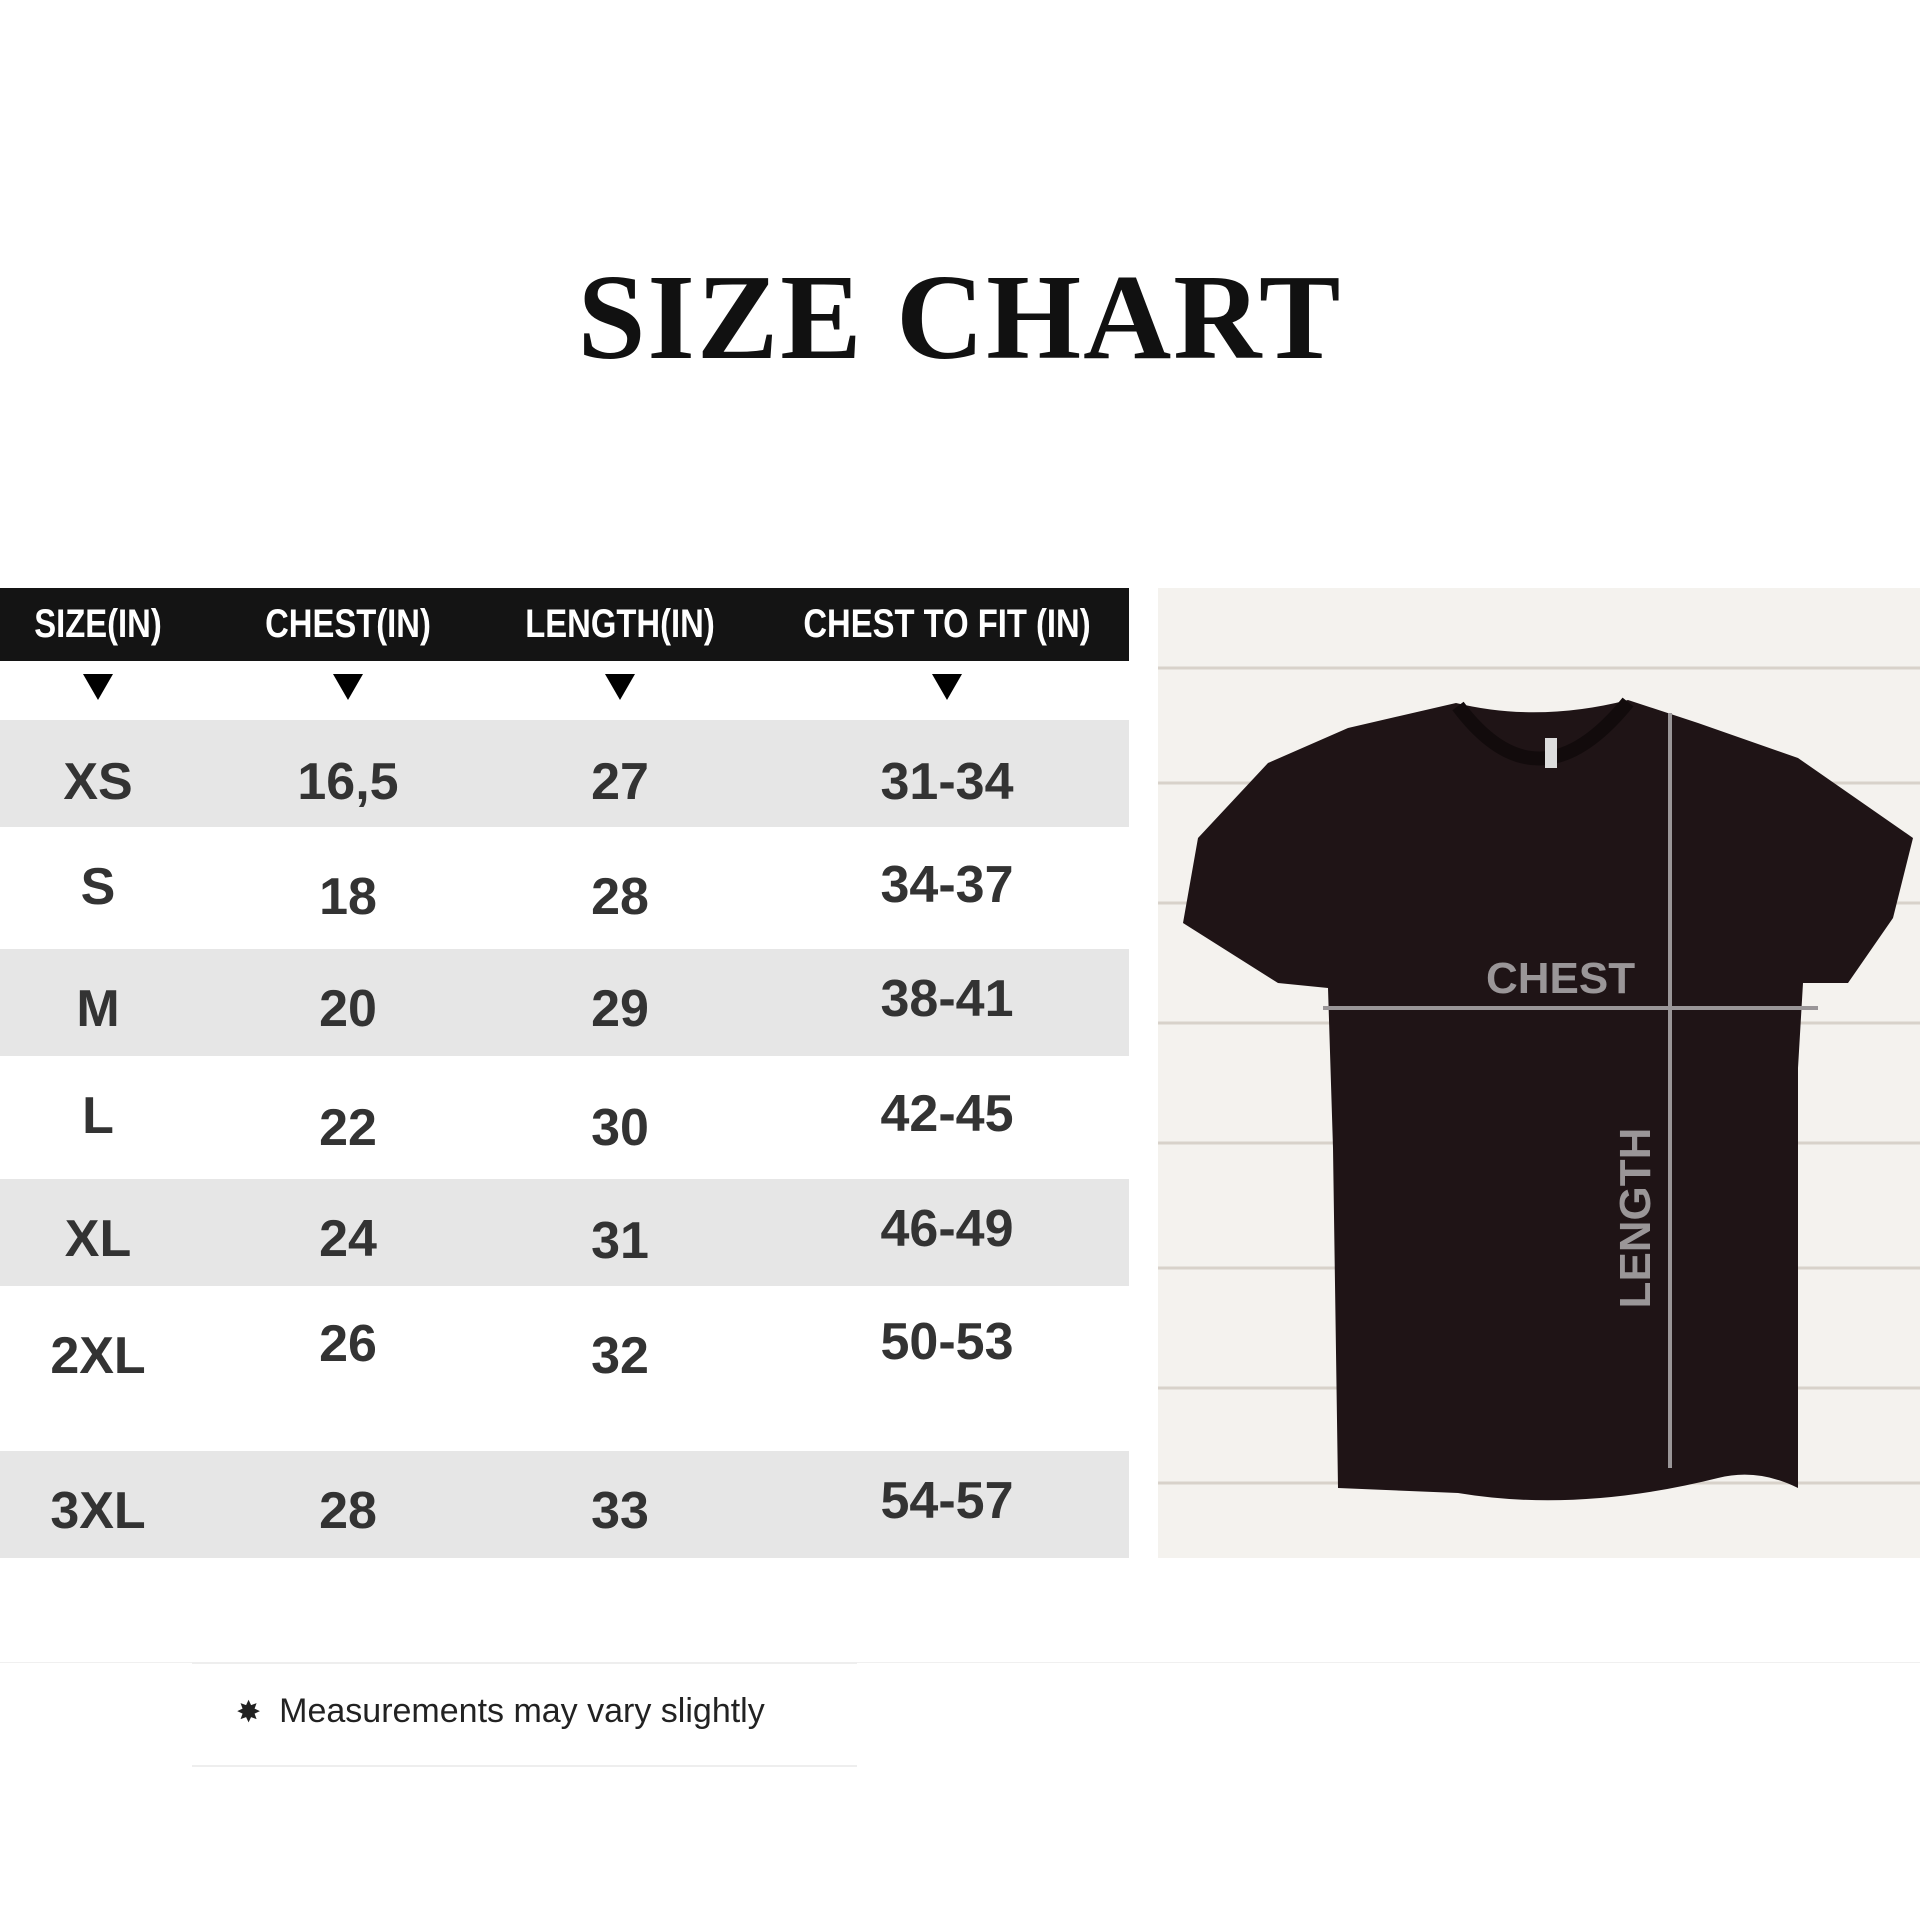 The image size is (1920, 1920). I want to click on cell-chest: 26, so click(348, 1344).